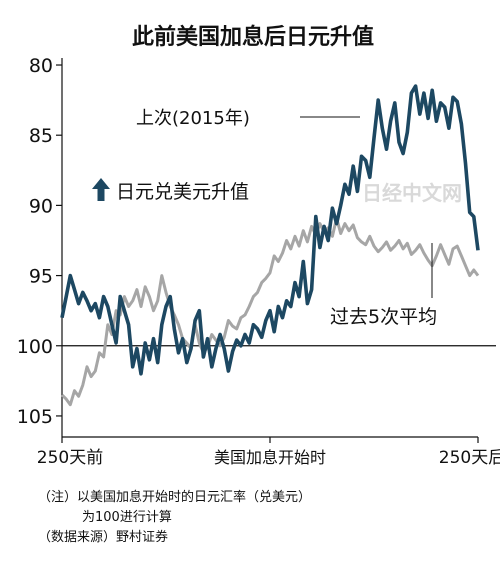  Describe the element at coordinates (41, 136) in the screenshot. I see `y-tick-label: 85` at that location.